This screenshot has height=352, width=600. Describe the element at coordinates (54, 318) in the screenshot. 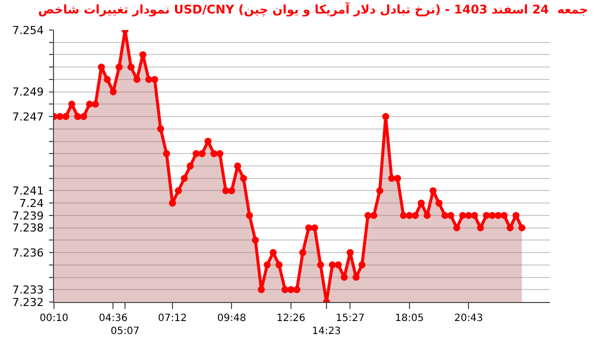

I see `x-tick-label: 00:10` at that location.